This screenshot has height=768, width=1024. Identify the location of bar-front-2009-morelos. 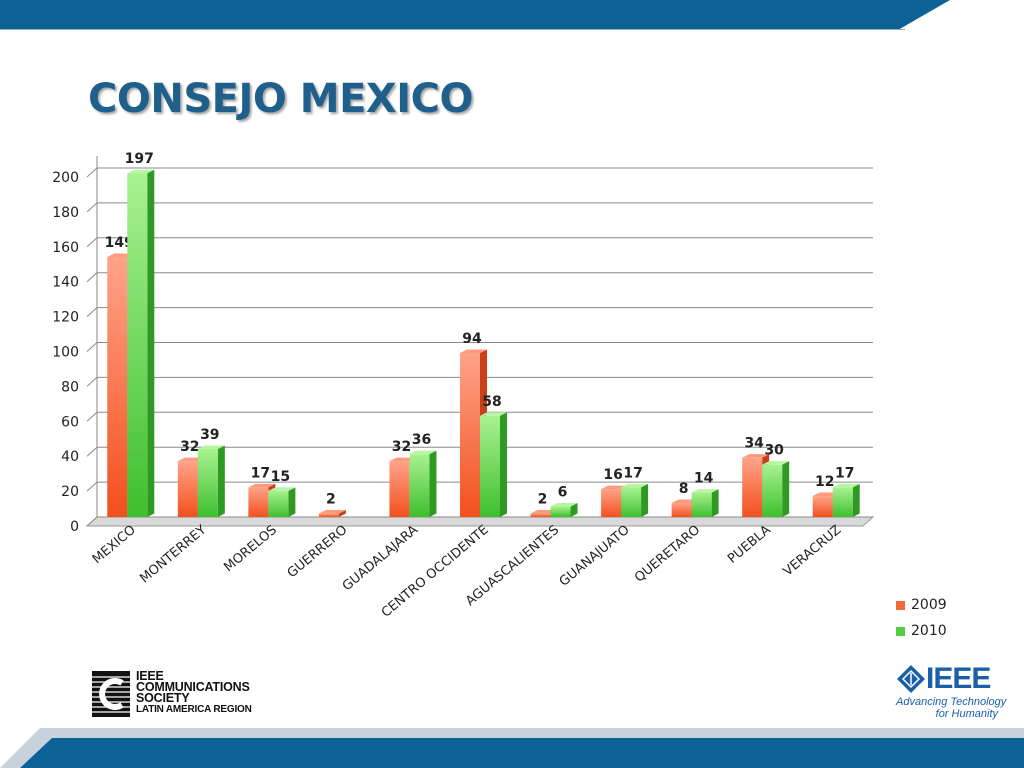
(258, 502).